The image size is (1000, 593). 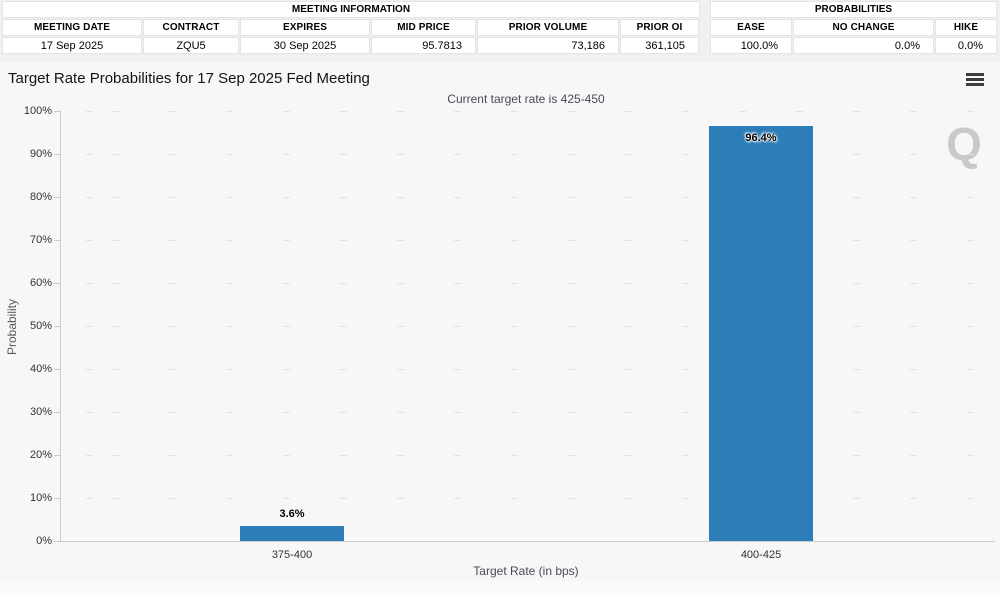 I want to click on col-header-prior-volume: PRIOR VOLUME, so click(x=548, y=27).